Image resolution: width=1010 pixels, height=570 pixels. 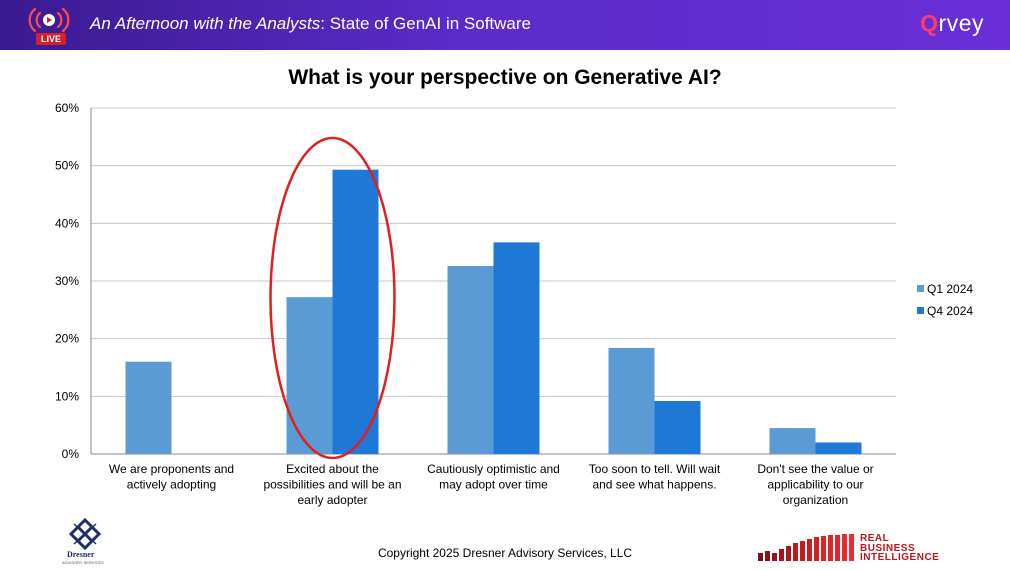 I want to click on x-category-label: actively adopting, so click(x=171, y=485).